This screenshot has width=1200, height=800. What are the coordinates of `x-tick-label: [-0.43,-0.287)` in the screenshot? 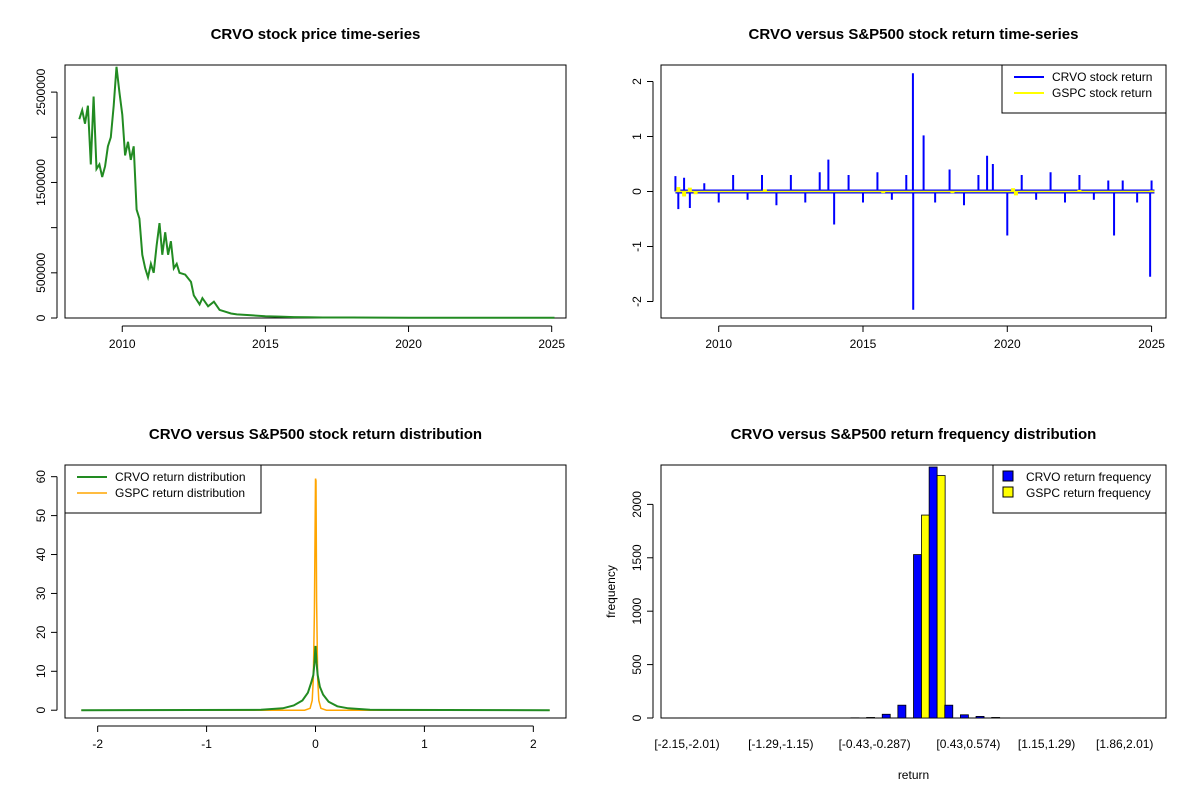 It's located at (875, 744).